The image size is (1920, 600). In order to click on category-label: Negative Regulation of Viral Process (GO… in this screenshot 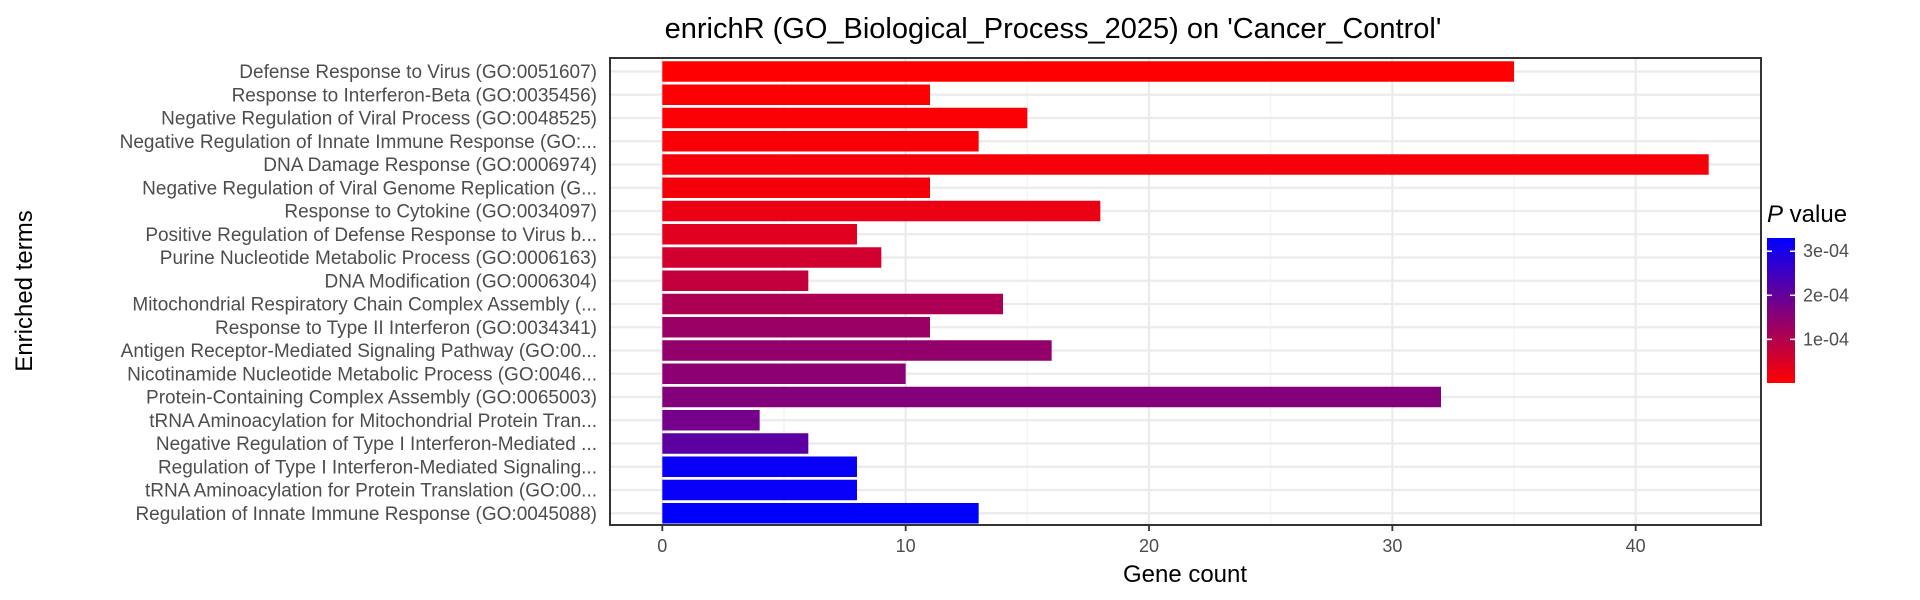, I will do `click(379, 119)`.